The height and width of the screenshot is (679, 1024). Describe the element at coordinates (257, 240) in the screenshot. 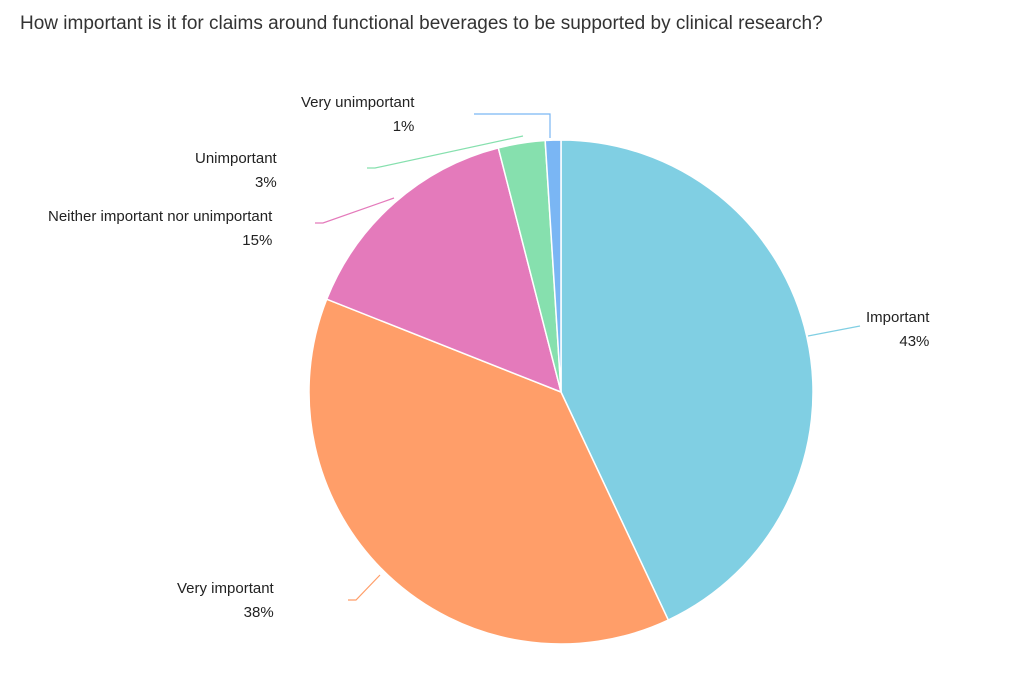

I see `slice-value-neither-important-nor-unimportant: 15%` at that location.